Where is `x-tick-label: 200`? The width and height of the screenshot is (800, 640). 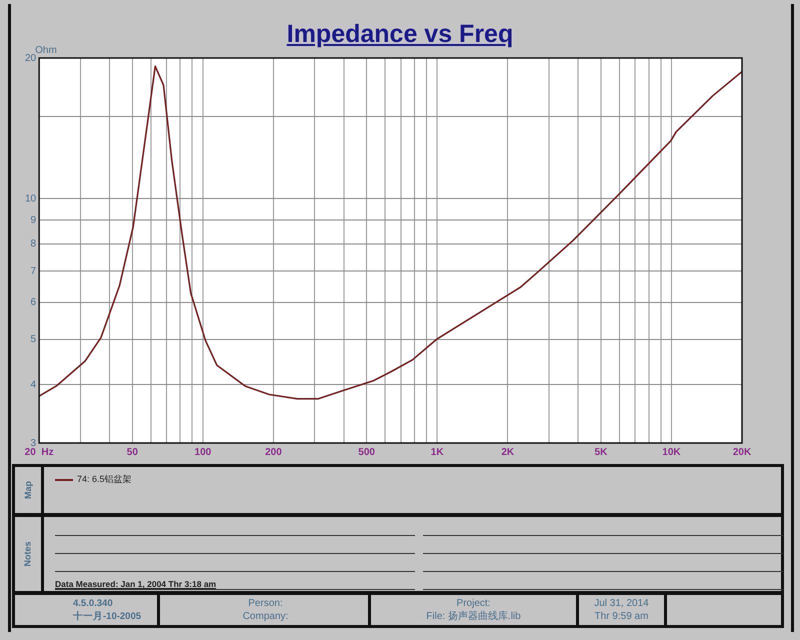 x-tick-label: 200 is located at coordinates (273, 452).